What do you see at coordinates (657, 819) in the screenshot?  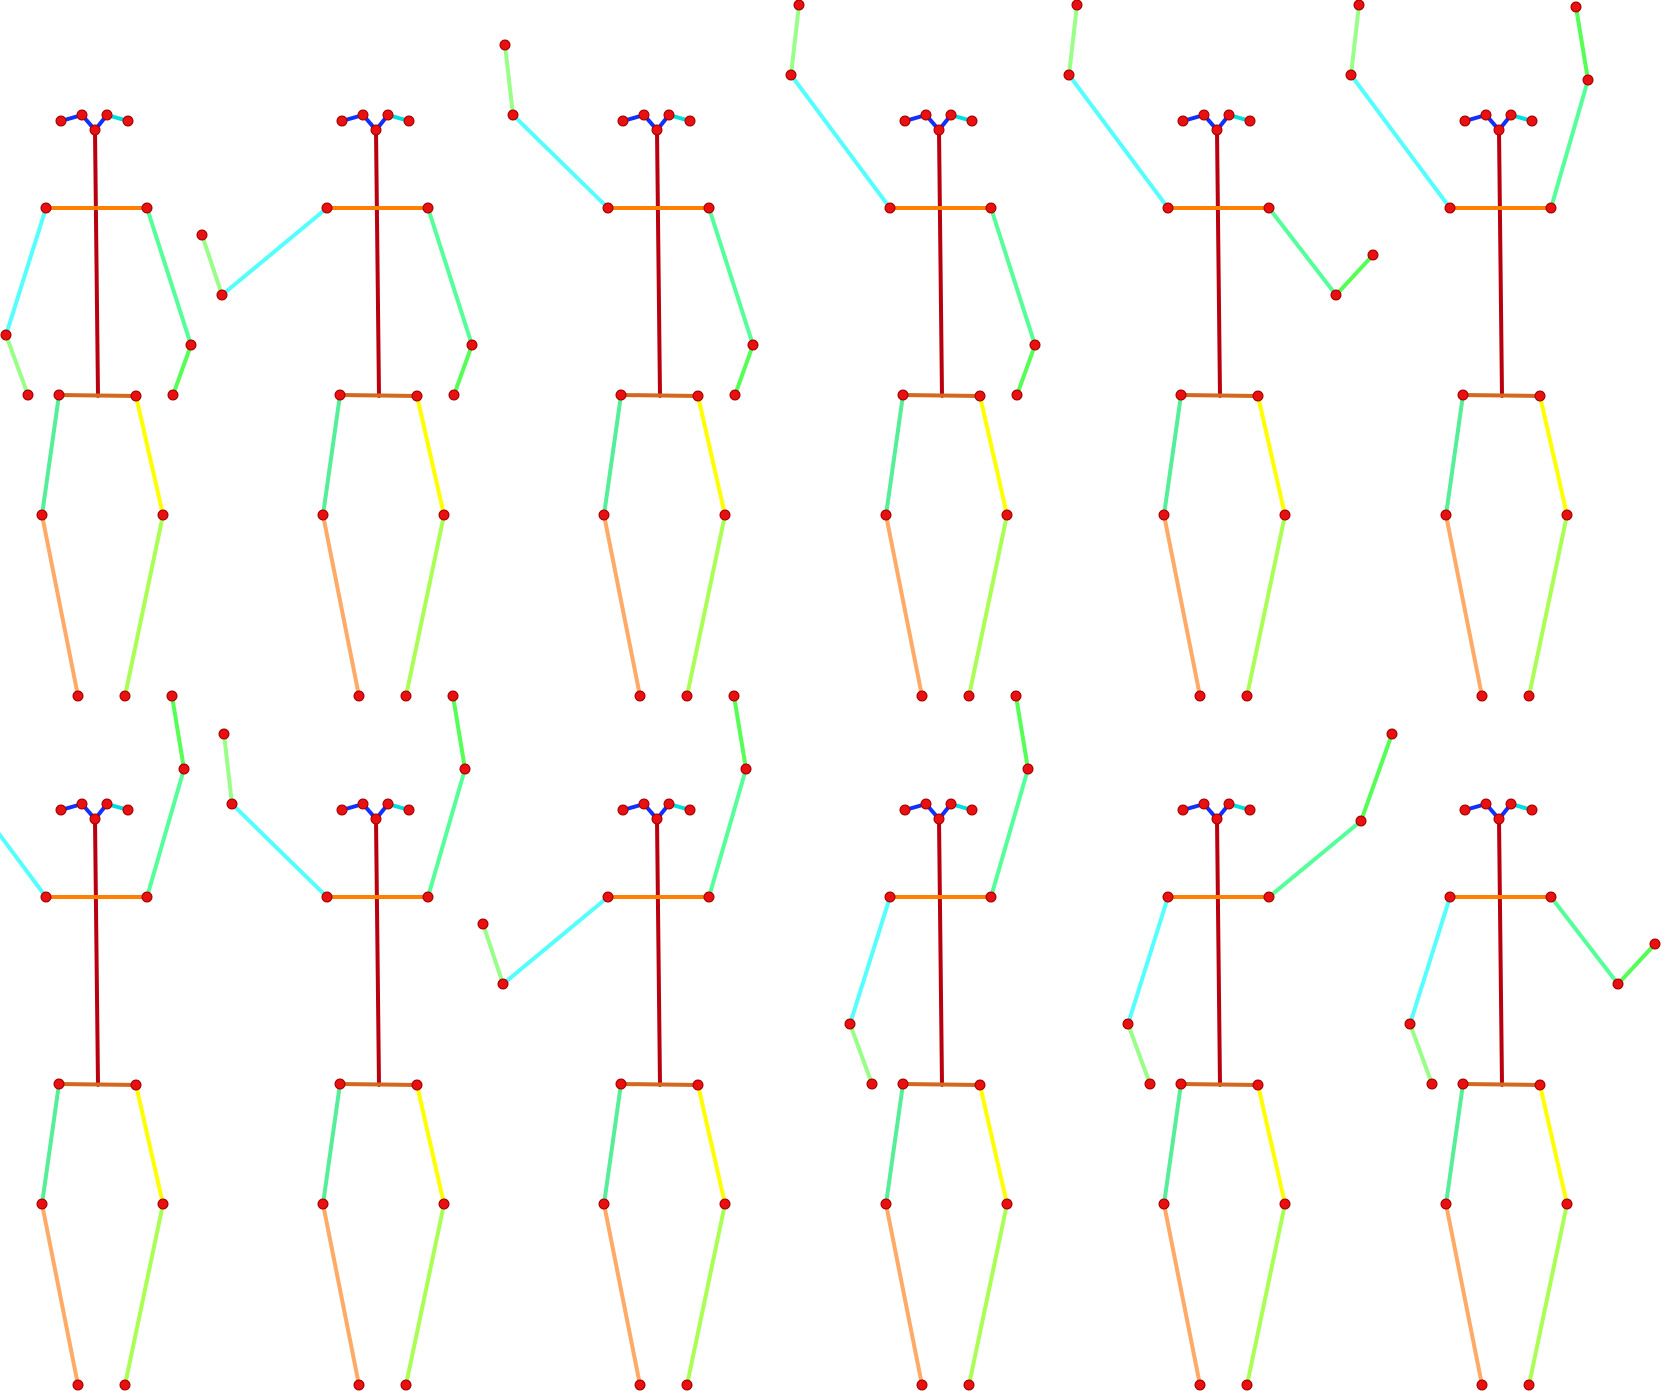 I see `joint-nose` at bounding box center [657, 819].